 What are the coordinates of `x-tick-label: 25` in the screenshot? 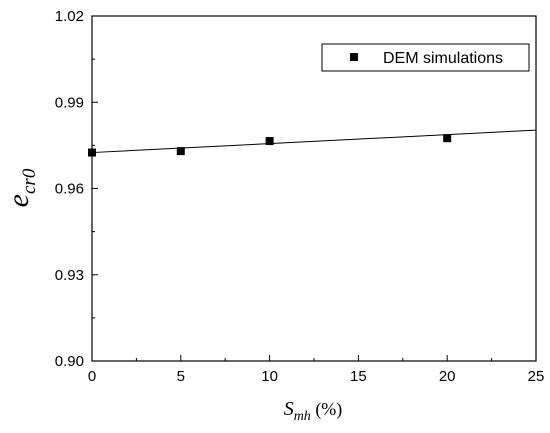 It's located at (536, 376).